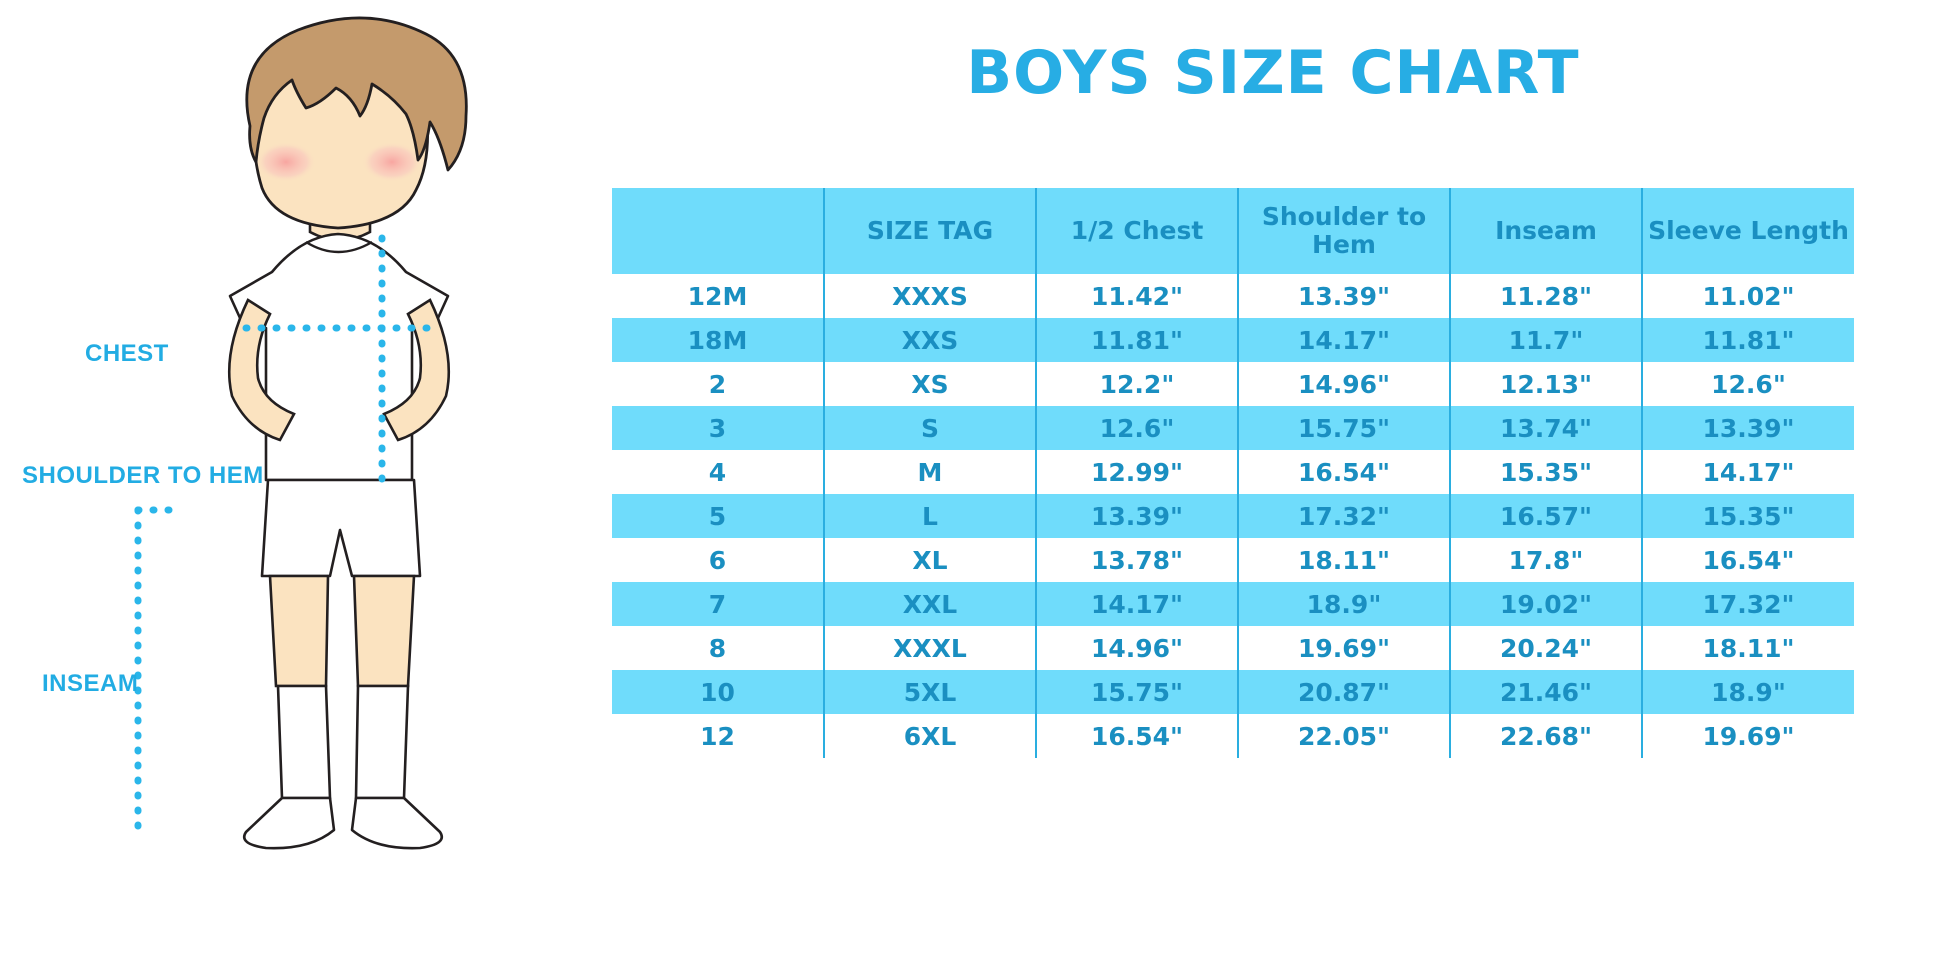 This screenshot has height=973, width=1946. Describe the element at coordinates (1545, 560) in the screenshot. I see `cell-inseam: 17.8"` at that location.